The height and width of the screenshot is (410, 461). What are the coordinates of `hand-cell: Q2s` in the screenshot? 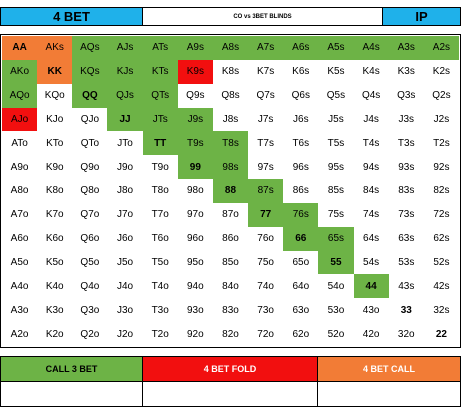 It's located at (441, 95).